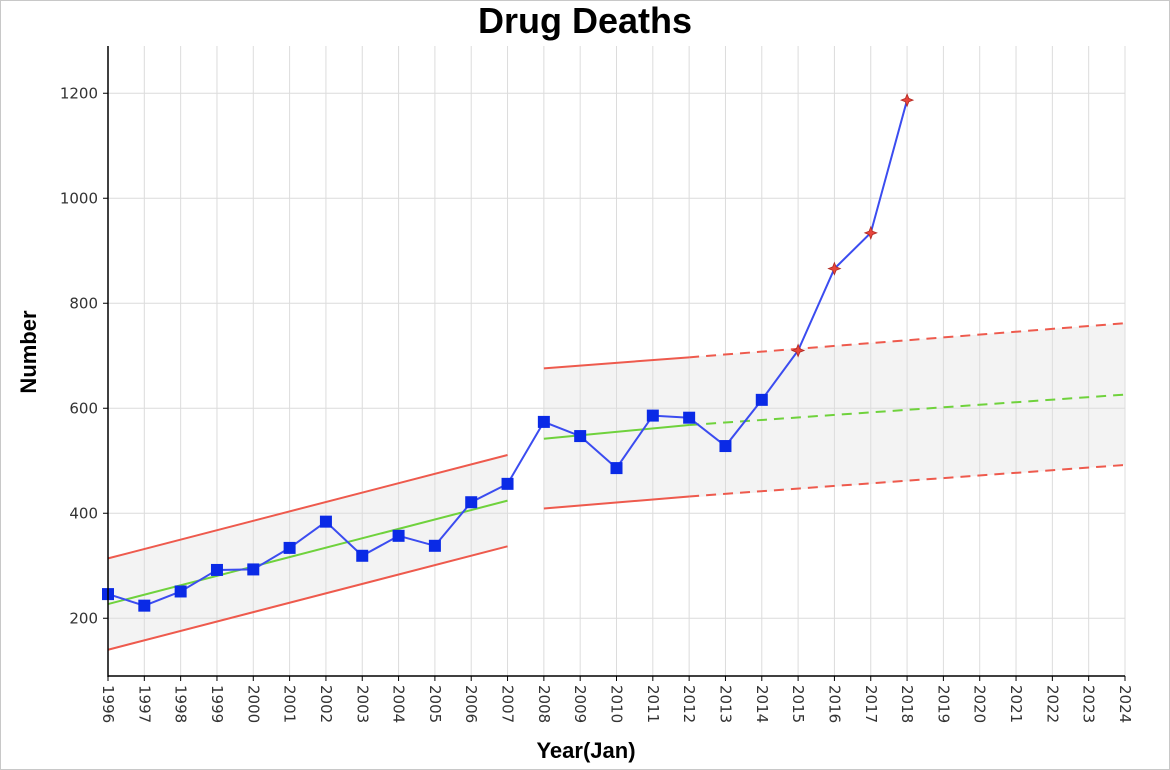 The image size is (1170, 770). I want to click on x-tick-label: 2010, so click(617, 704).